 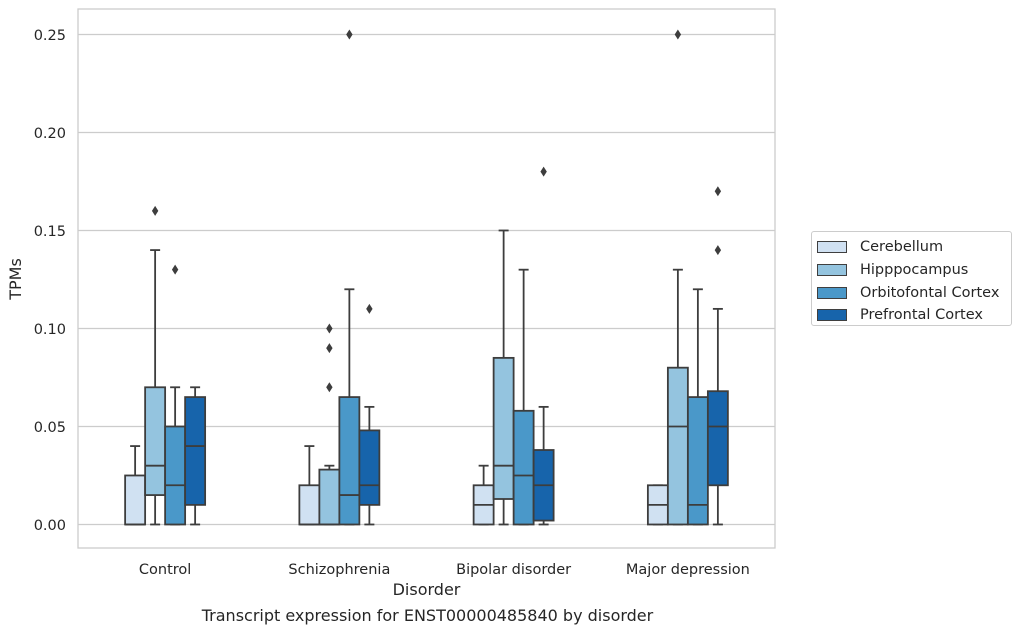 I want to click on x-tick-label: Control, so click(x=165, y=570).